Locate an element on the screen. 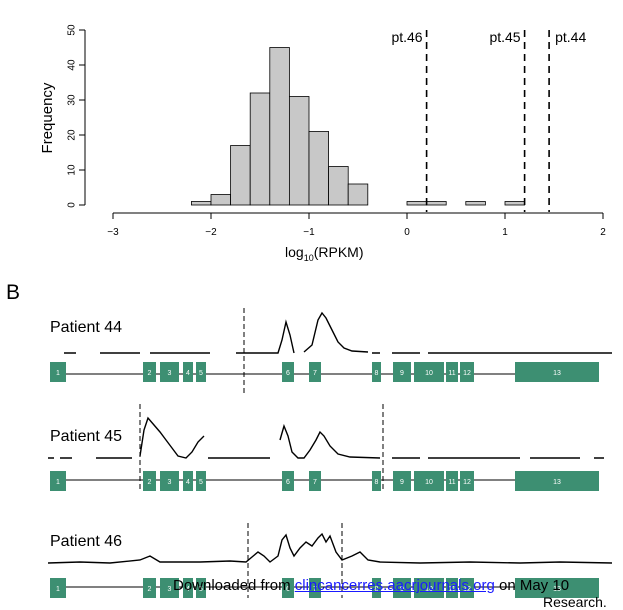 The height and width of the screenshot is (610, 623). exon-label: 7 is located at coordinates (315, 482).